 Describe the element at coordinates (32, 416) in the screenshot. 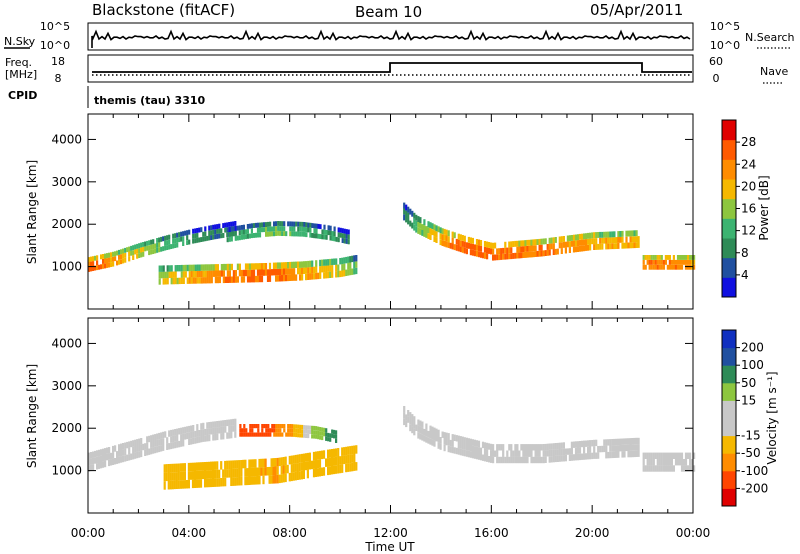

I see `velocity-ylabel: Slant Range [km]` at that location.